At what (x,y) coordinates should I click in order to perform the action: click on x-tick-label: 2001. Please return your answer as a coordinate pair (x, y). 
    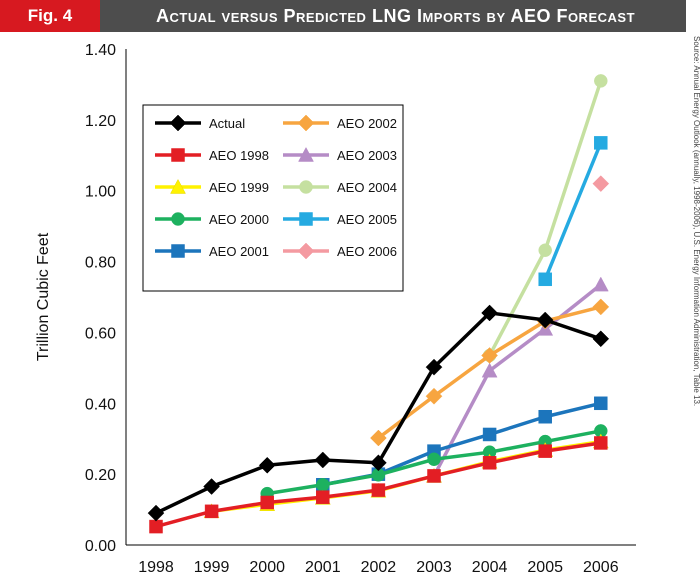
    Looking at the image, I should click on (323, 567).